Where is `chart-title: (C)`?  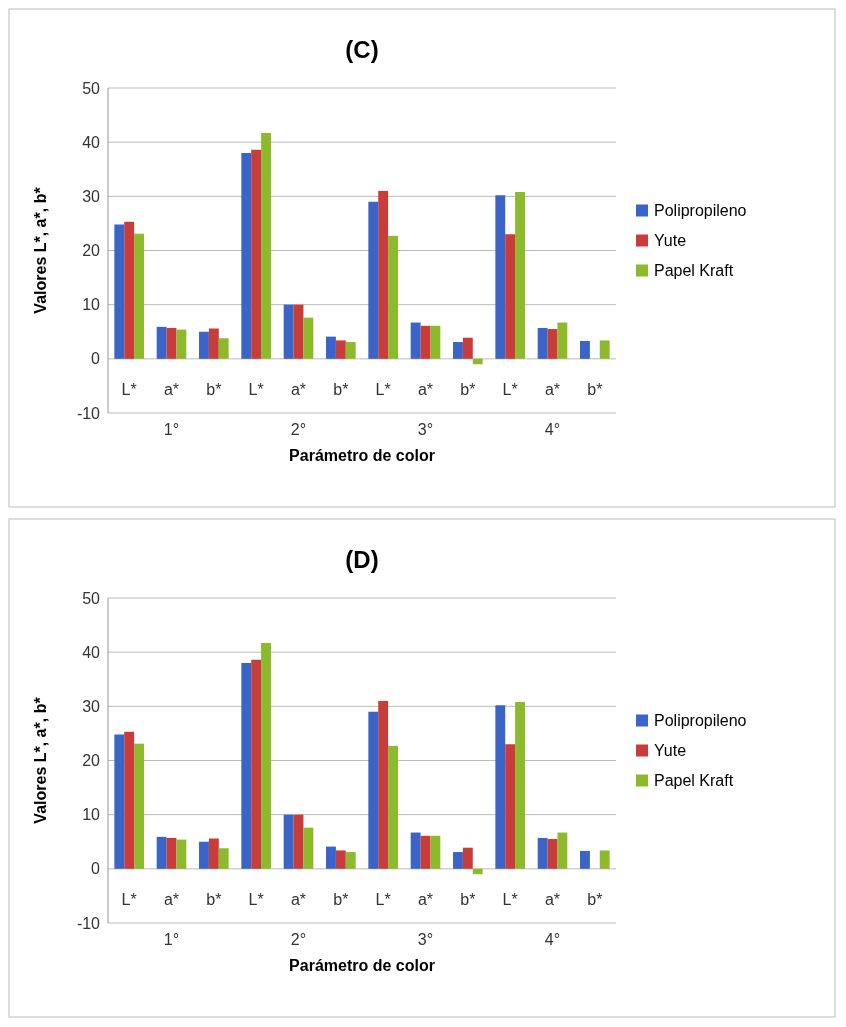 chart-title: (C) is located at coordinates (362, 49).